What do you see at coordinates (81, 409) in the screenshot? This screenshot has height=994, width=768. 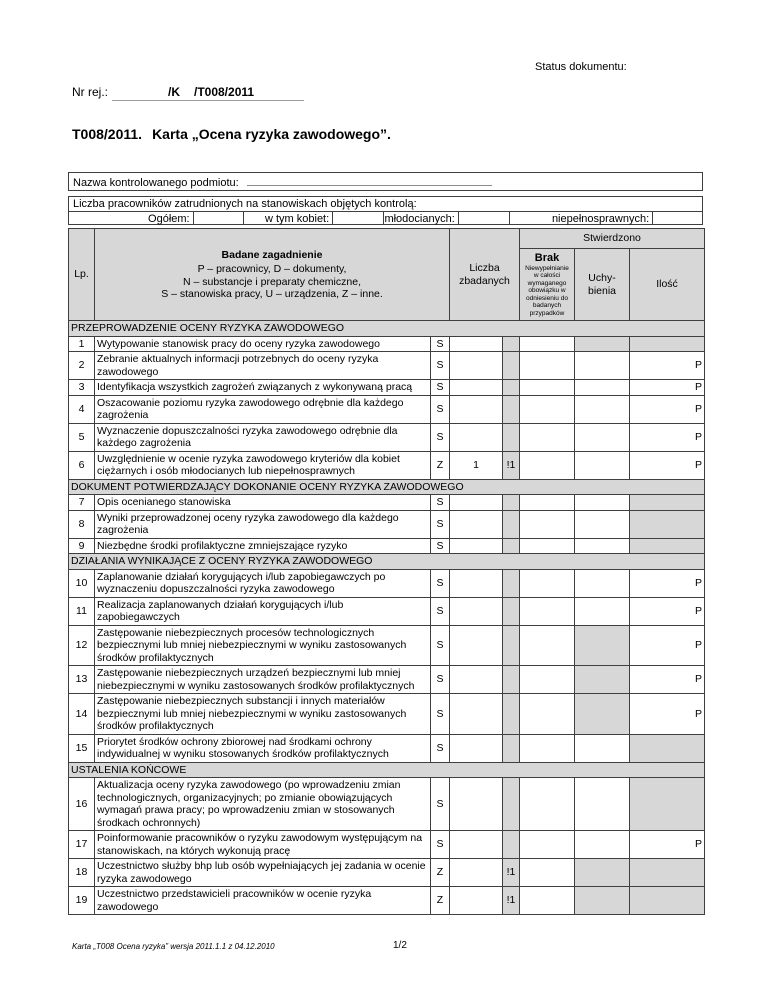 I see `row-number-cell: 4` at bounding box center [81, 409].